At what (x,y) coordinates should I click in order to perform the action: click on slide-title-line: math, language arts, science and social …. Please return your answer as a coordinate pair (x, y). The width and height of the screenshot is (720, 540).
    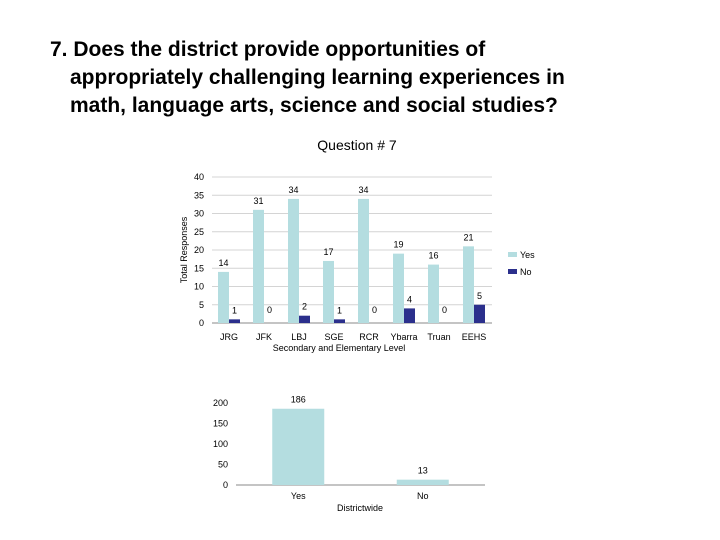
    Looking at the image, I should click on (314, 105).